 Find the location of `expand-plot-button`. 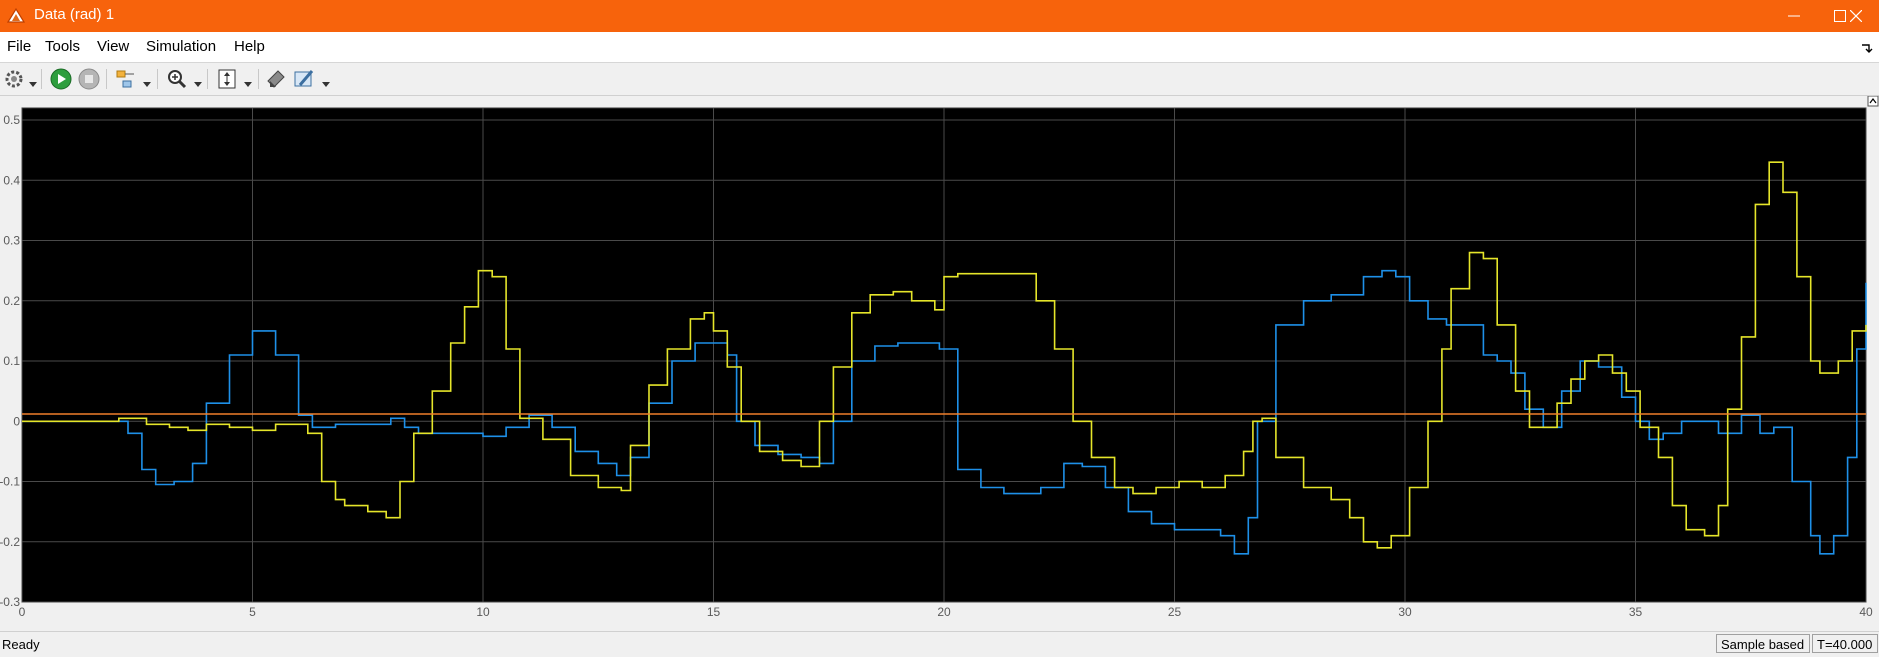

expand-plot-button is located at coordinates (1873, 101).